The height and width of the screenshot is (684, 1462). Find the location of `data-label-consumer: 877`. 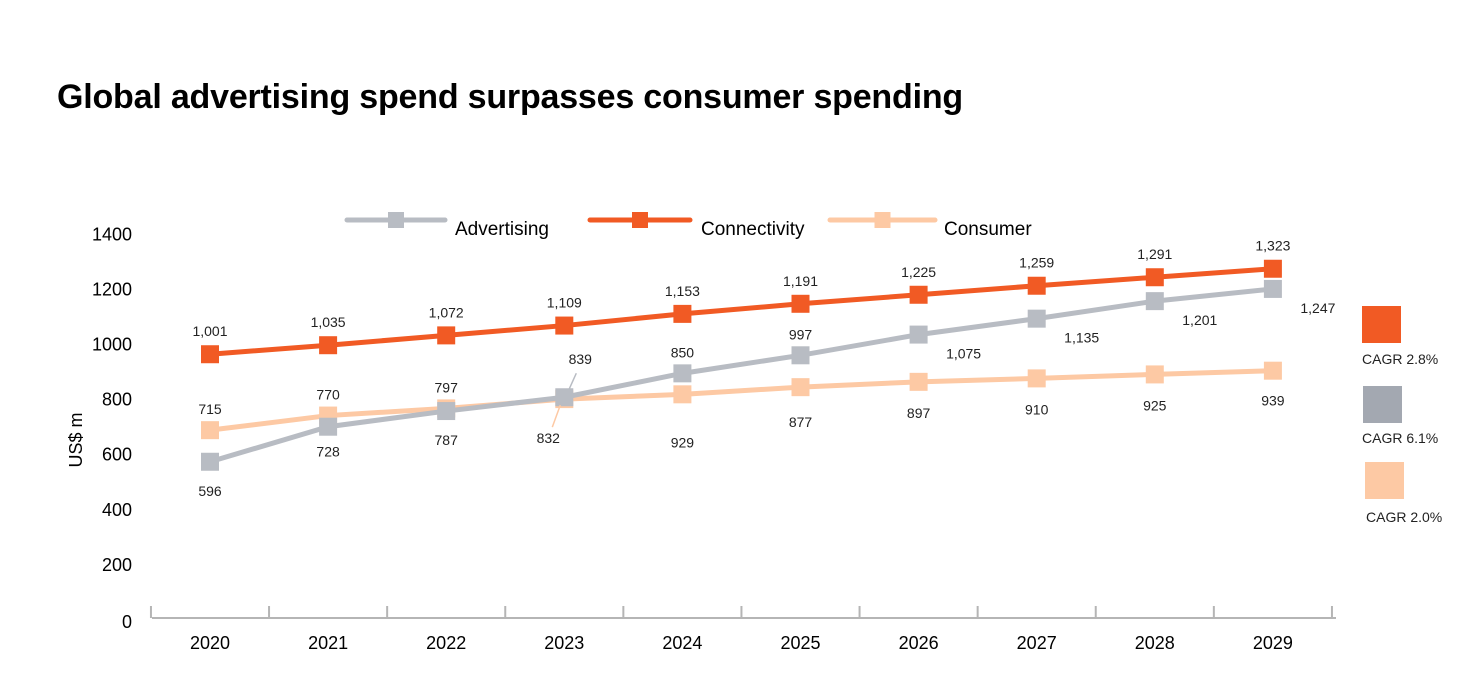

data-label-consumer: 877 is located at coordinates (801, 422).